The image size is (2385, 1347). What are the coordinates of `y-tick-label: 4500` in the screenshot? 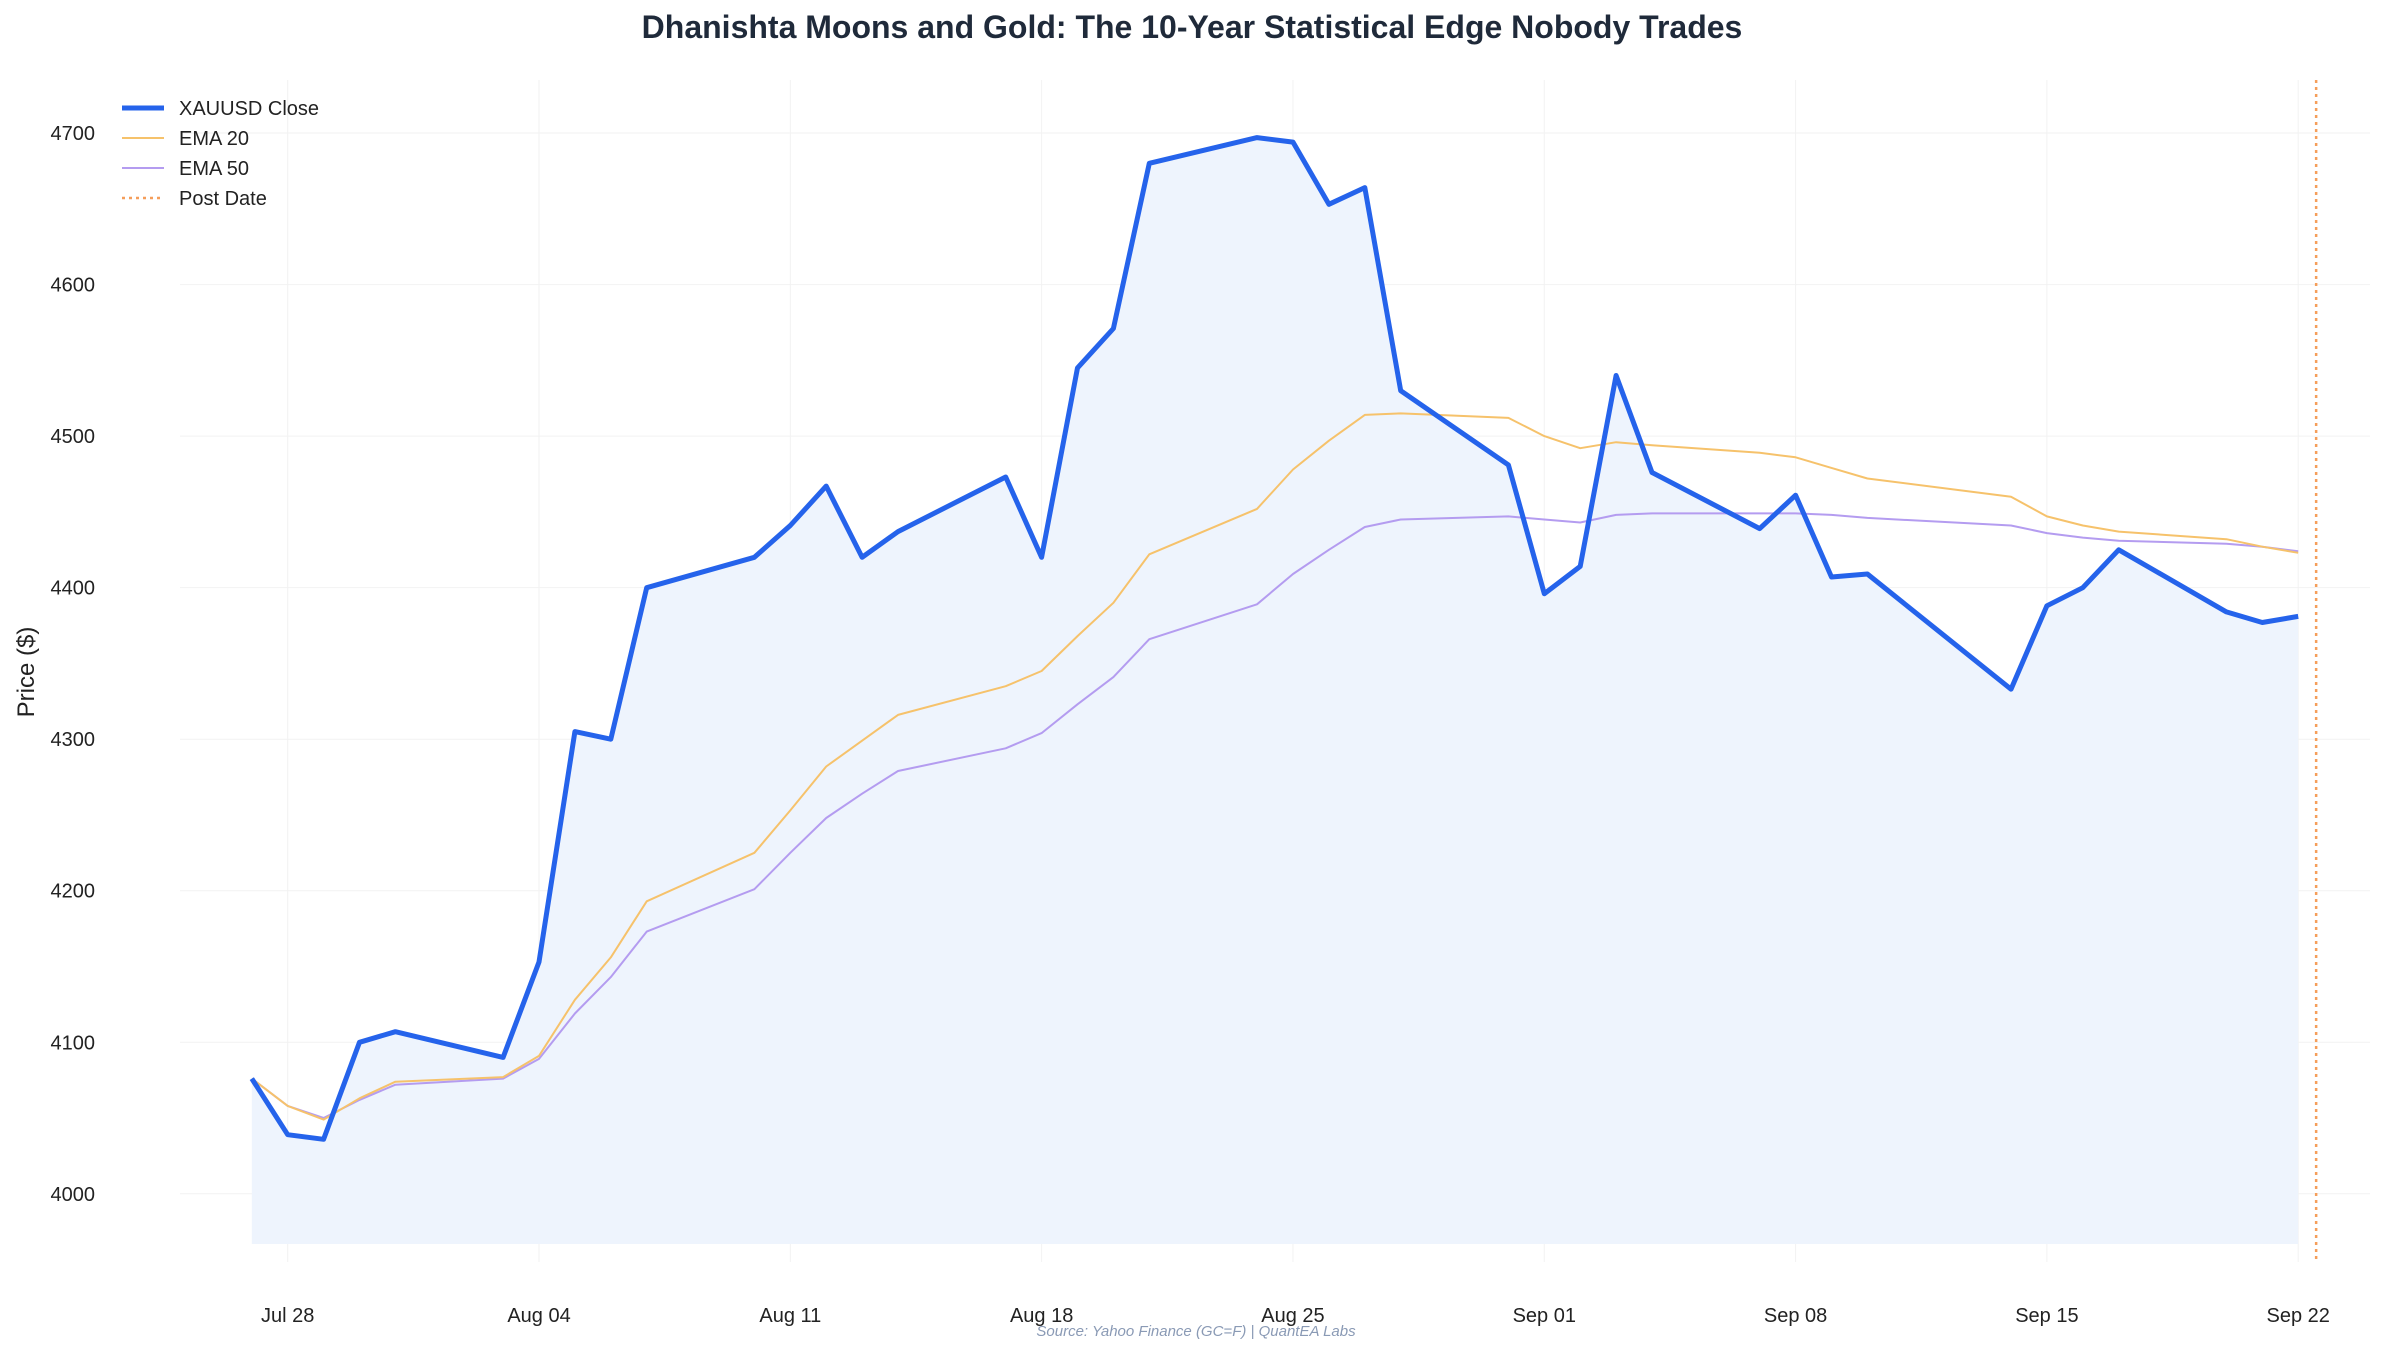 It's located at (73, 437).